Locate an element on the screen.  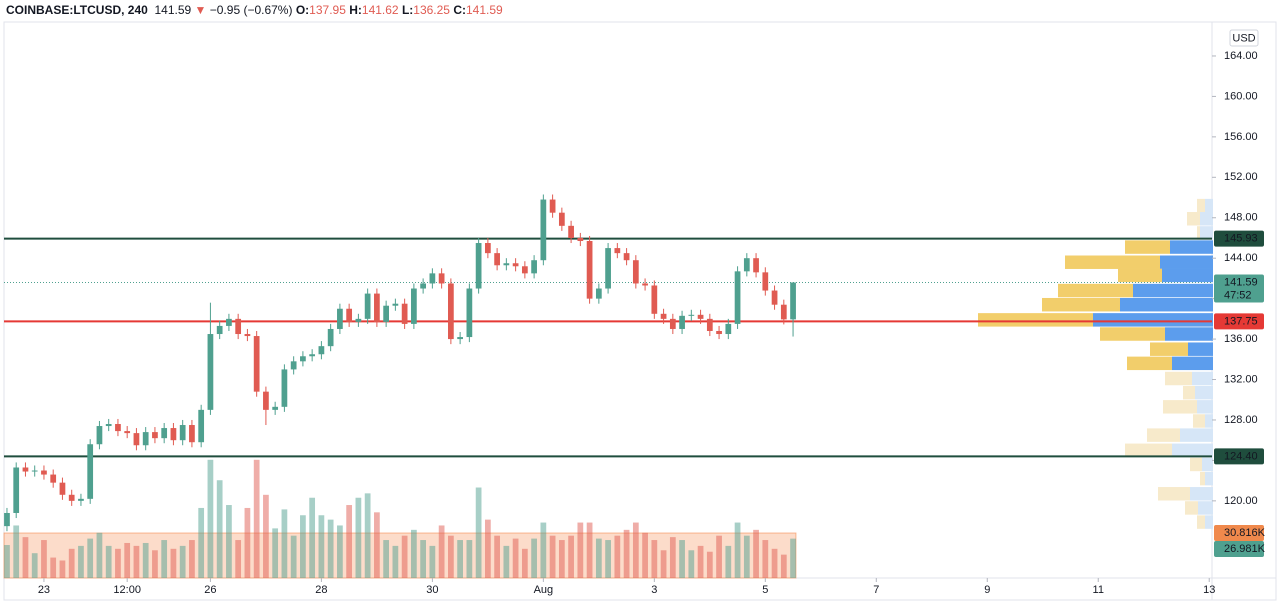
volume-ma-label: 30.816K is located at coordinates (1245, 533).